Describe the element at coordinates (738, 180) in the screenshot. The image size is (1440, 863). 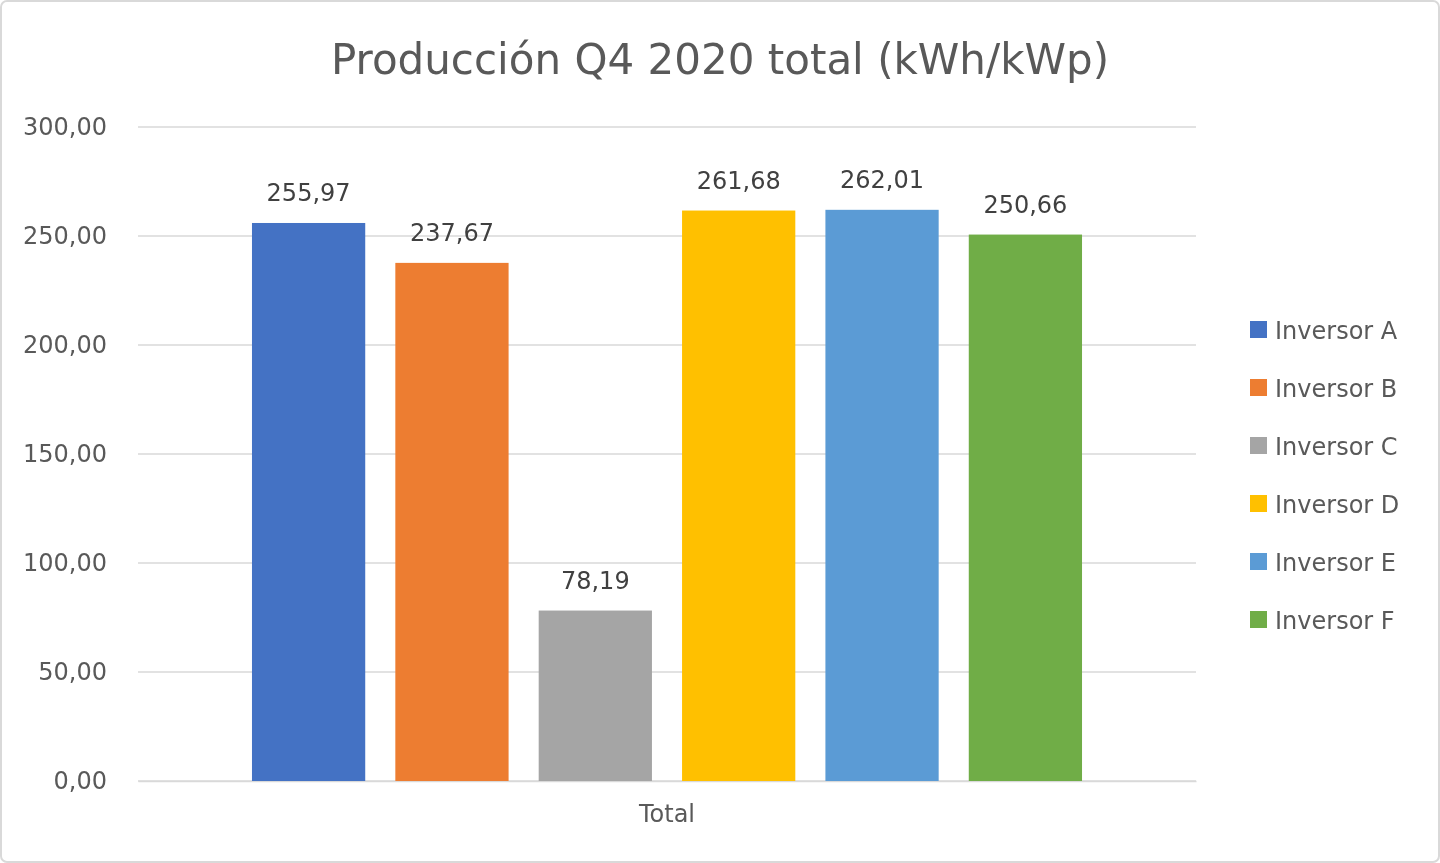
I see `data-label: 261,68` at that location.